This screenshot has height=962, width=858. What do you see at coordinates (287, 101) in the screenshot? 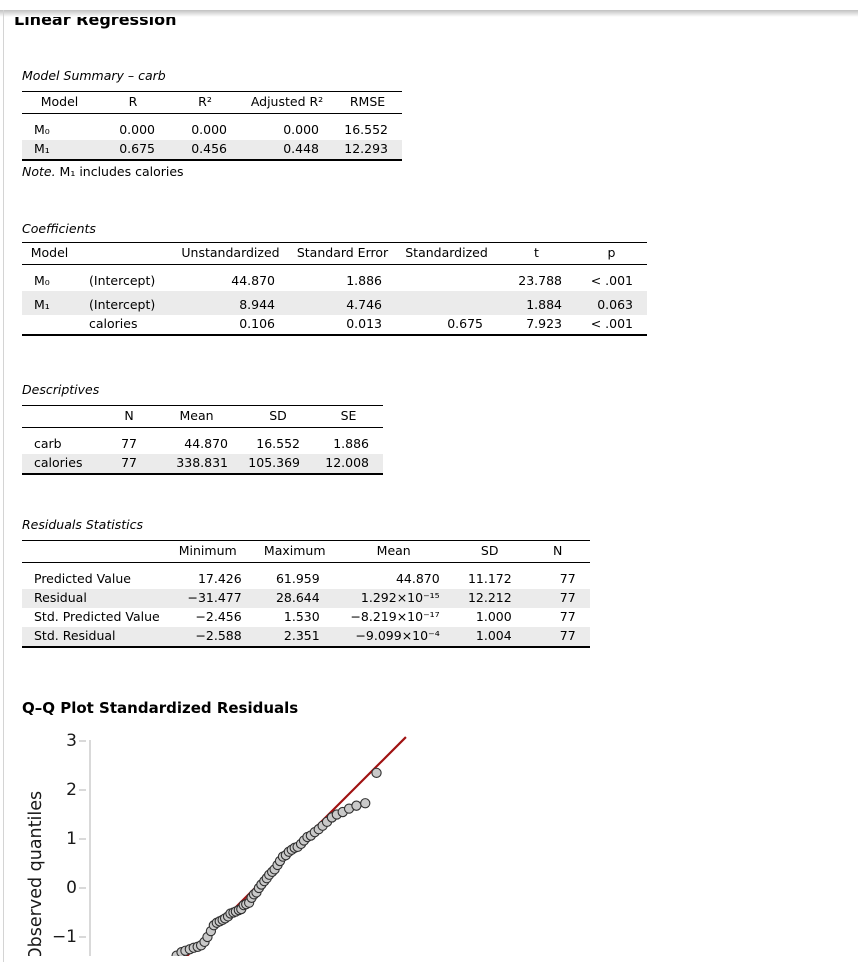
I see `column-header: Adjusted R²` at bounding box center [287, 101].